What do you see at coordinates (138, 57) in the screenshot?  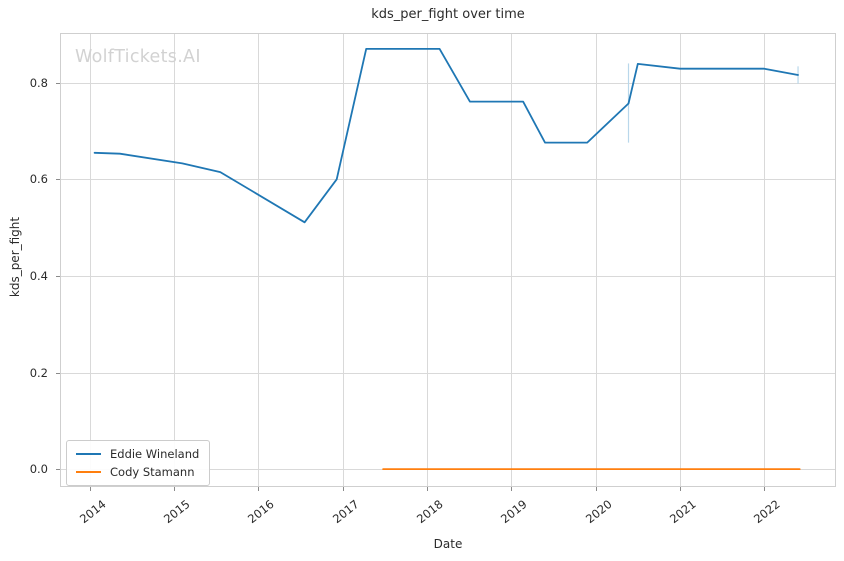 I see `watermark: WolfTickets.AI` at bounding box center [138, 57].